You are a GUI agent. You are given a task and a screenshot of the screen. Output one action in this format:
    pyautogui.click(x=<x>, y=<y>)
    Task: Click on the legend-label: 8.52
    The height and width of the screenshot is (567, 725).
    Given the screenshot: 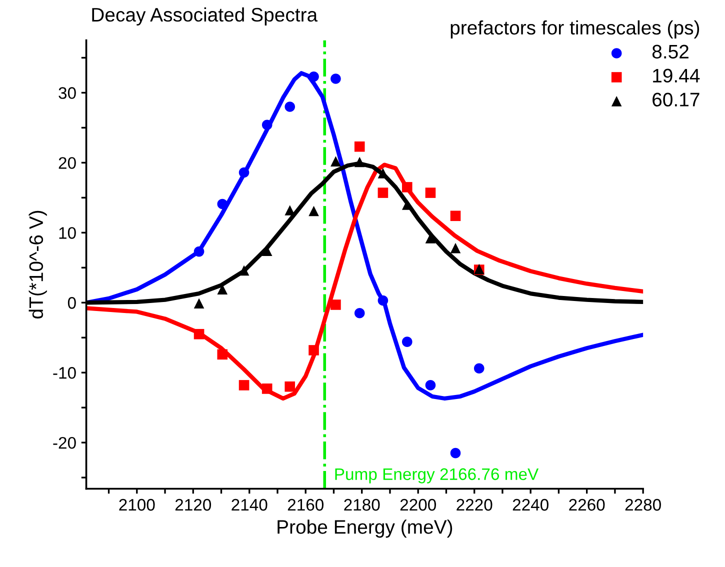 What is the action you would take?
    pyautogui.click(x=670, y=51)
    